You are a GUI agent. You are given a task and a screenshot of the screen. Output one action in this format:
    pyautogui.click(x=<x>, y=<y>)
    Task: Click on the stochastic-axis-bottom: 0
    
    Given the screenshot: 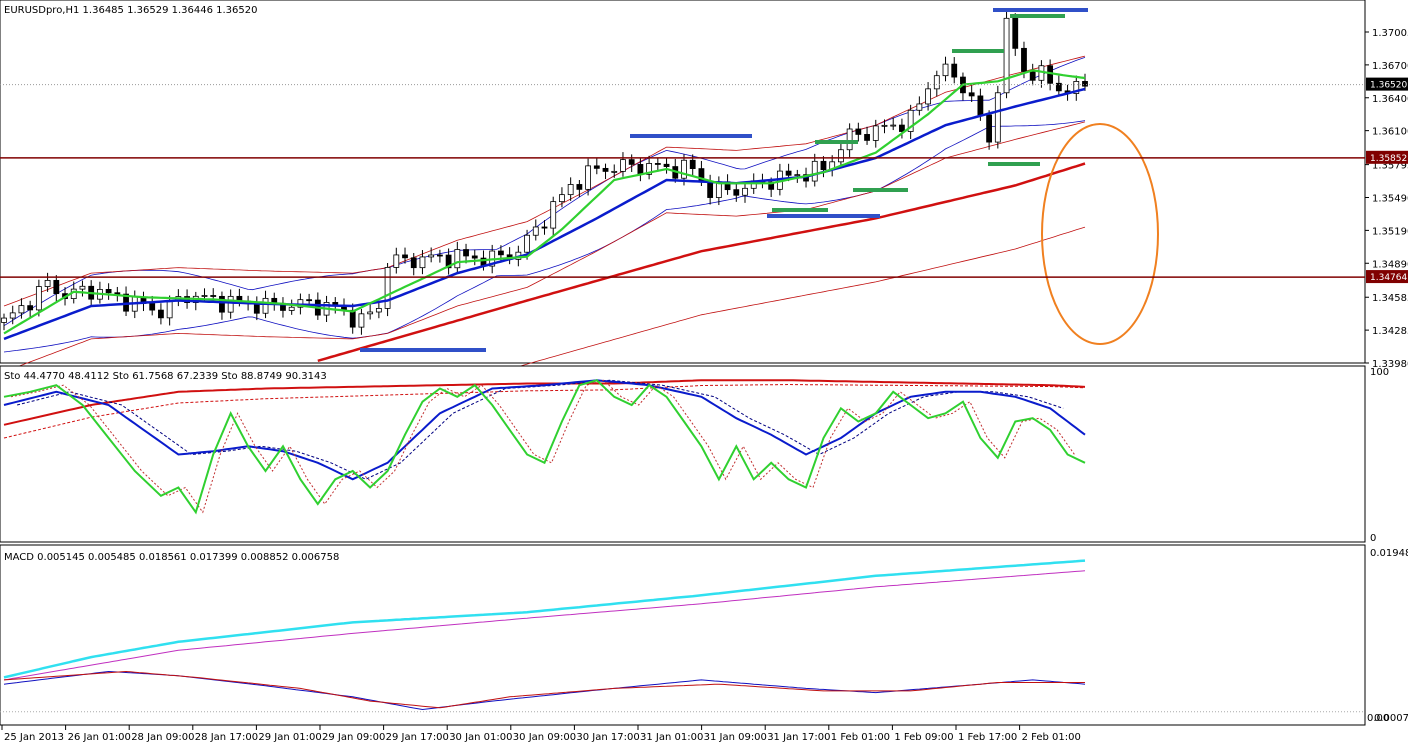 What is the action you would take?
    pyautogui.click(x=1373, y=538)
    